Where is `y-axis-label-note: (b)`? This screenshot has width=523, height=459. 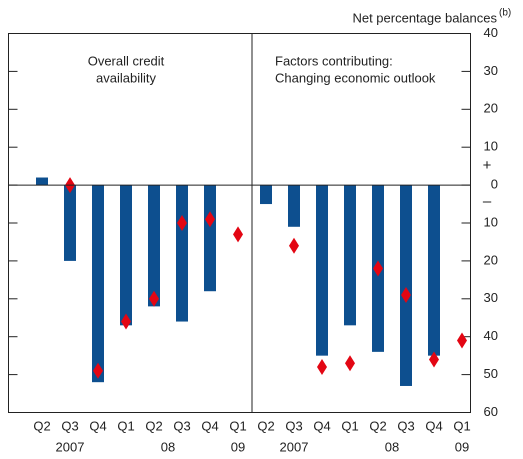 y-axis-label-note: (b) is located at coordinates (505, 13).